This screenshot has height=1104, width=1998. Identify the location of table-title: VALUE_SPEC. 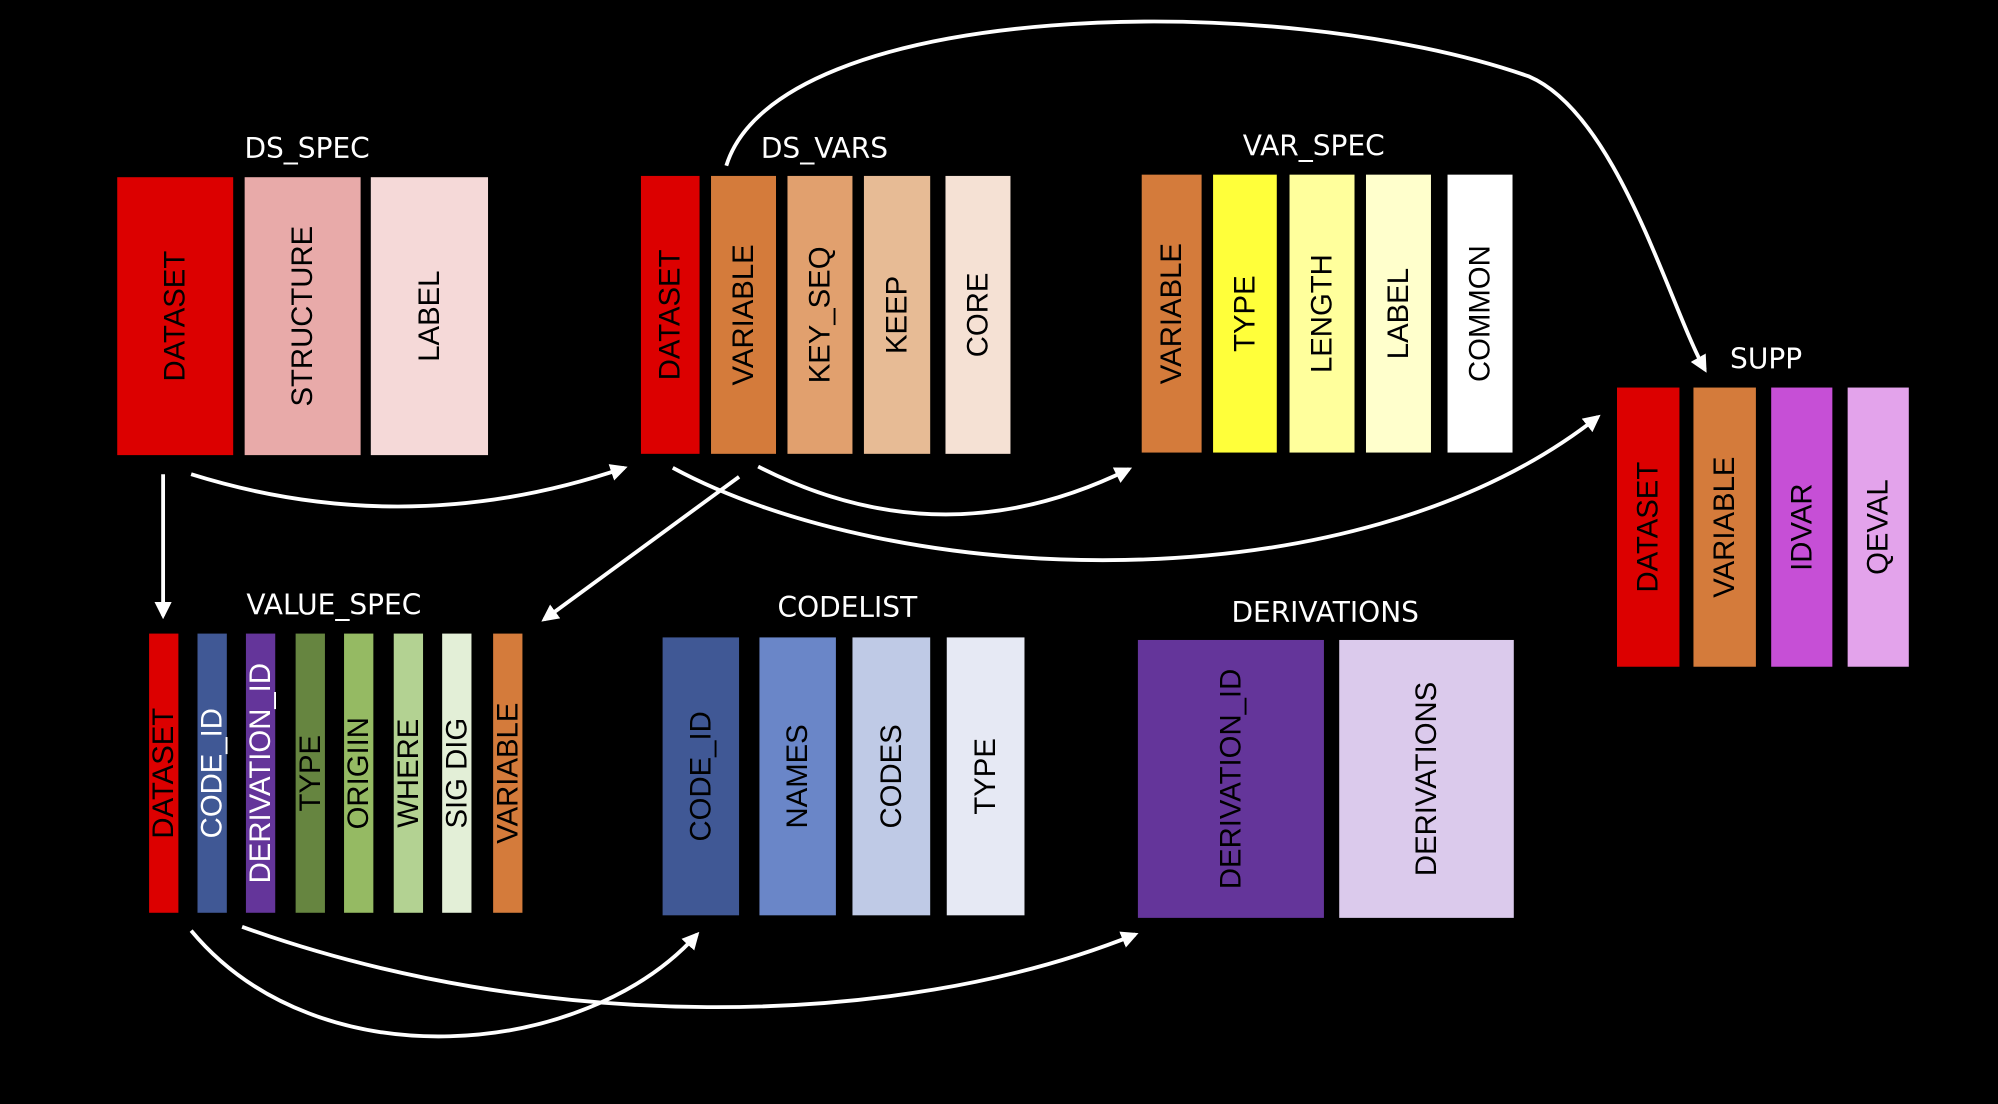
(333, 604).